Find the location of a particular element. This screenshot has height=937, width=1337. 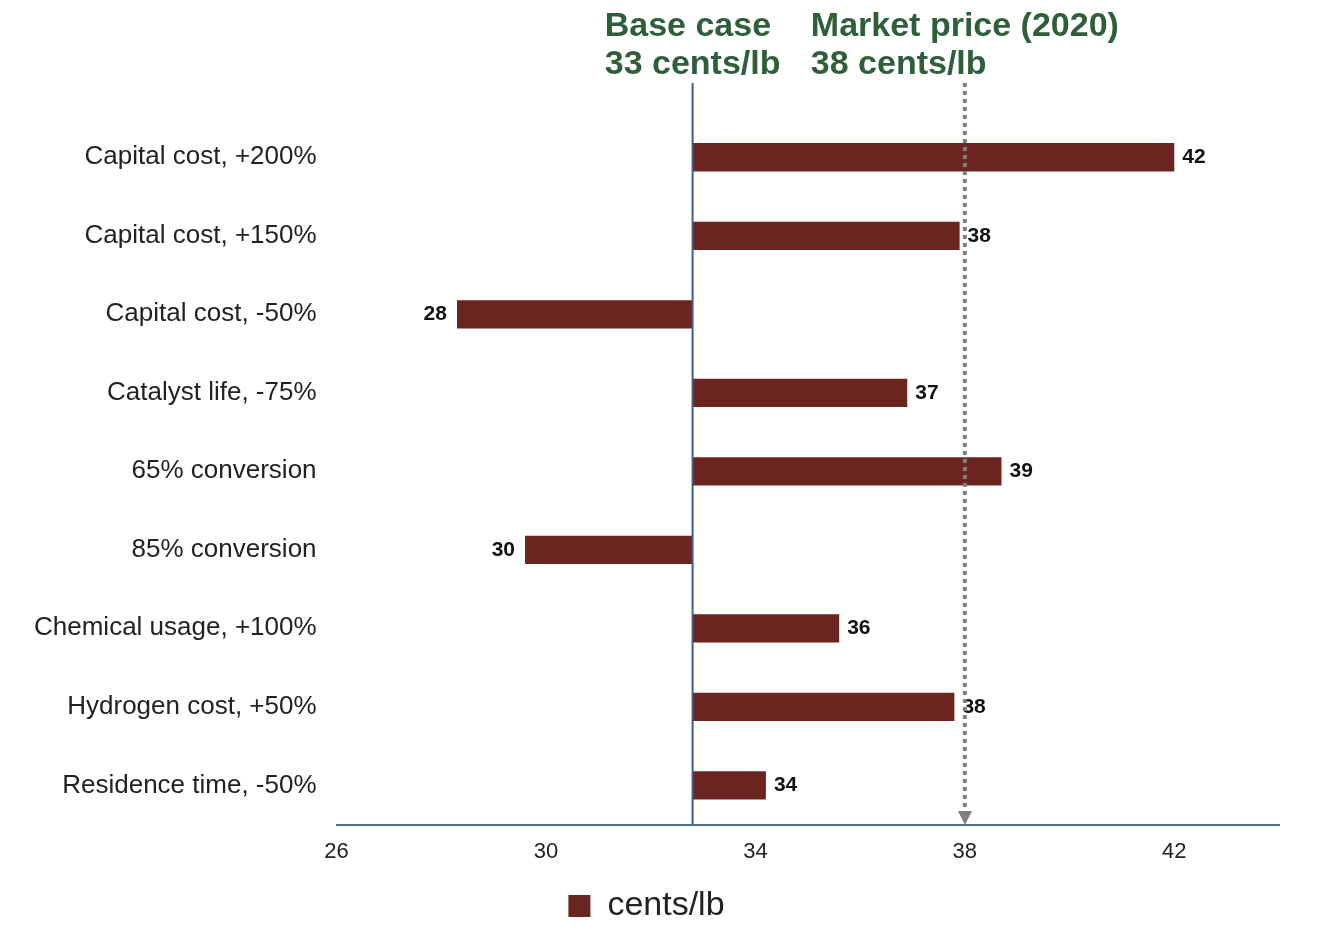

x-tick-label: 34 is located at coordinates (755, 850).